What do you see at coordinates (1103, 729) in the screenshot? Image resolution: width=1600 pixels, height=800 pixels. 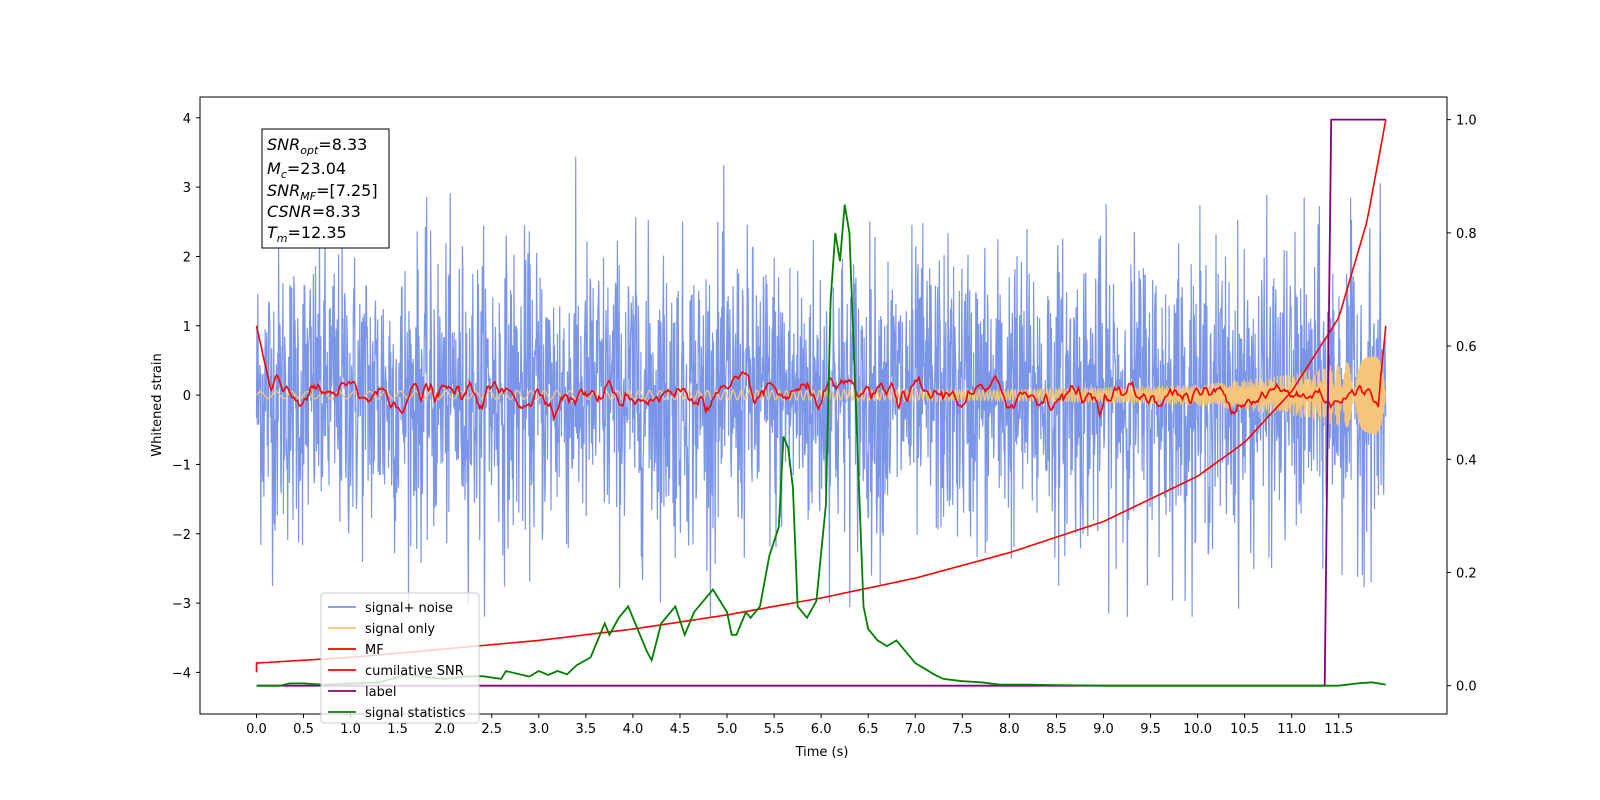 I see `x-tick-label: 9.0` at bounding box center [1103, 729].